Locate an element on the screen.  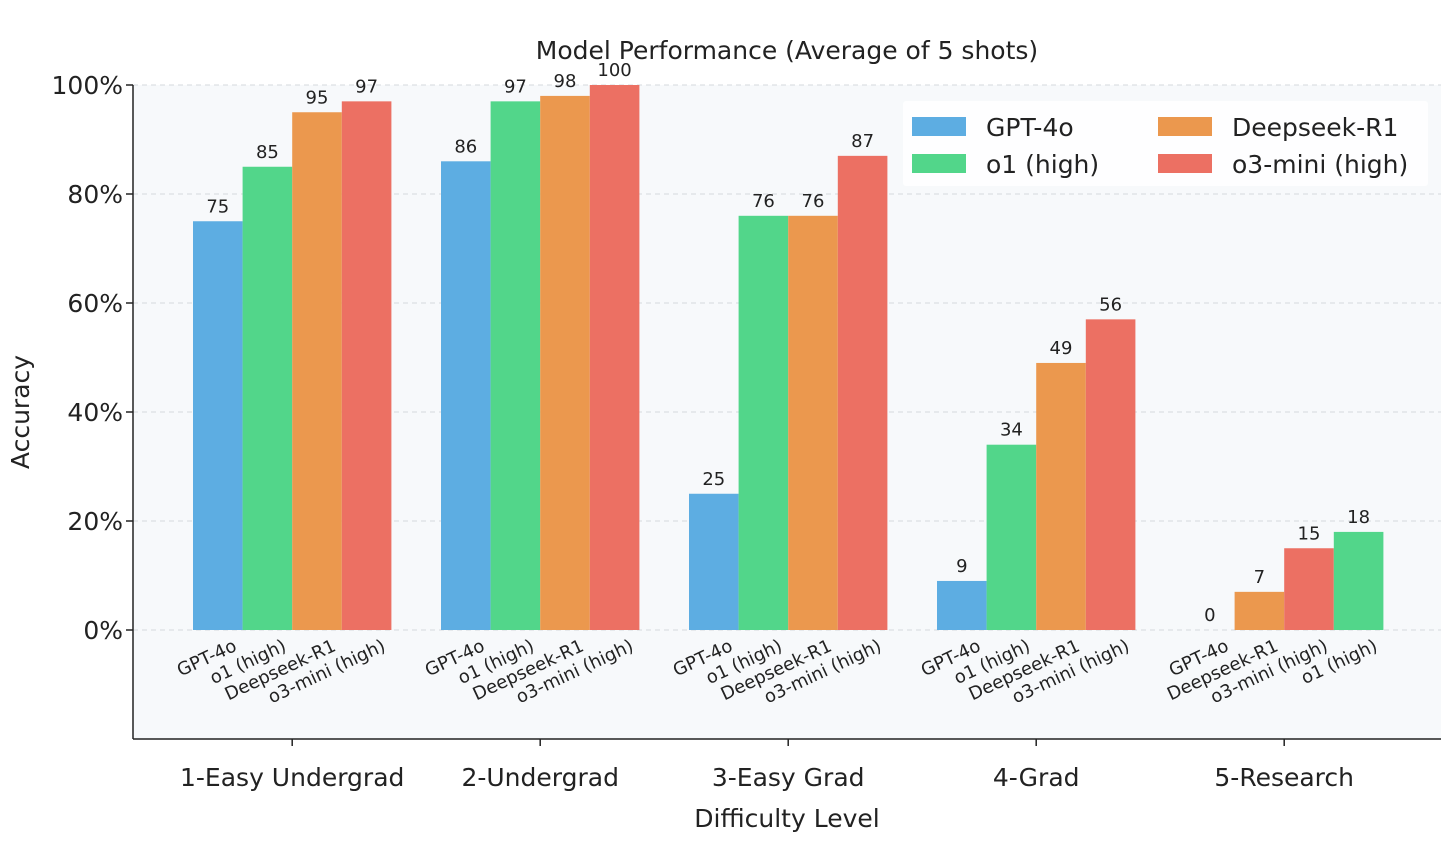
bar-value-label: 95 is located at coordinates (317, 97).